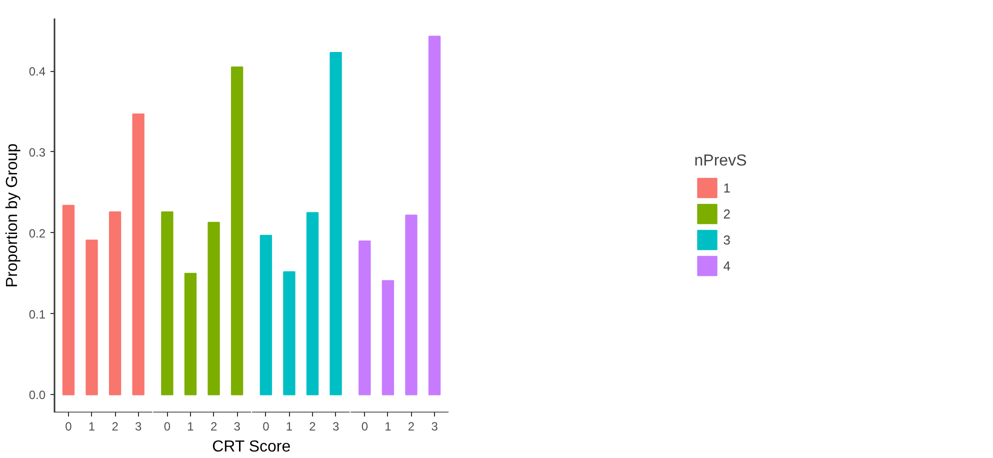  I want to click on y-tick-label: 0.4, so click(37, 71).